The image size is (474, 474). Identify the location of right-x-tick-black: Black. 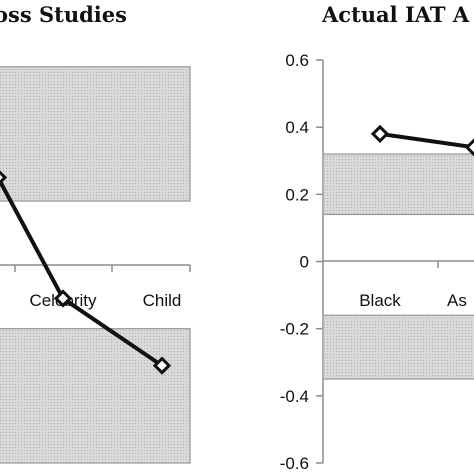
(380, 300).